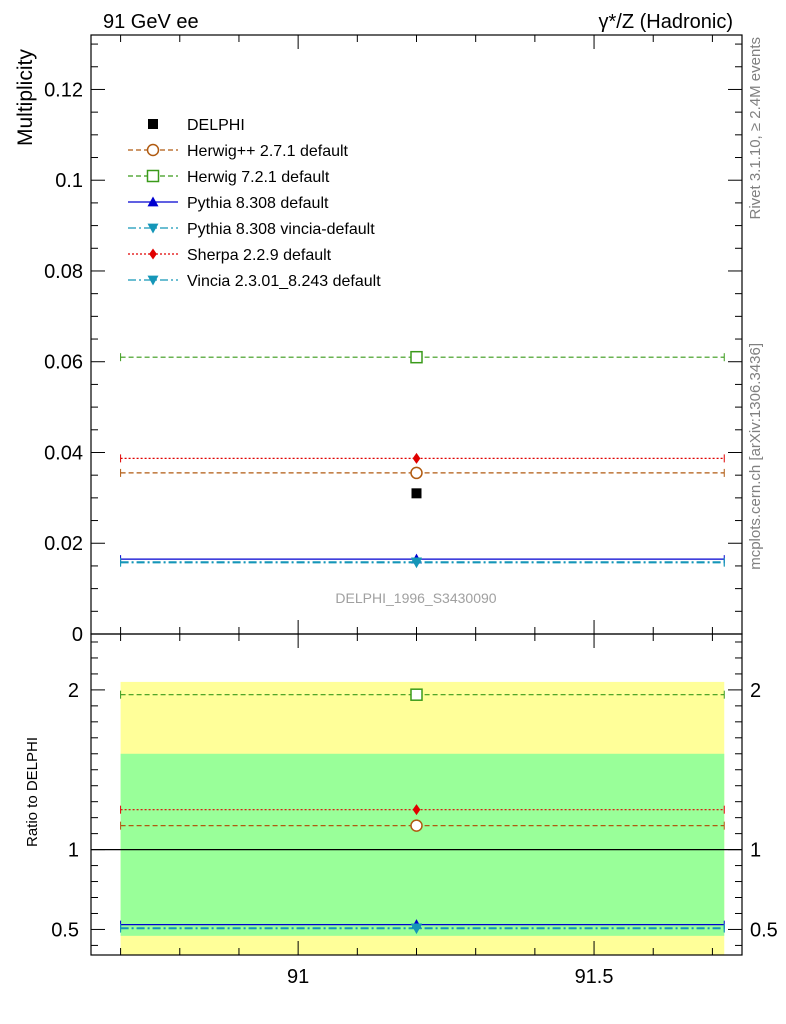 This screenshot has width=786, height=1024. I want to click on legend-label-data: DELPHI, so click(216, 125).